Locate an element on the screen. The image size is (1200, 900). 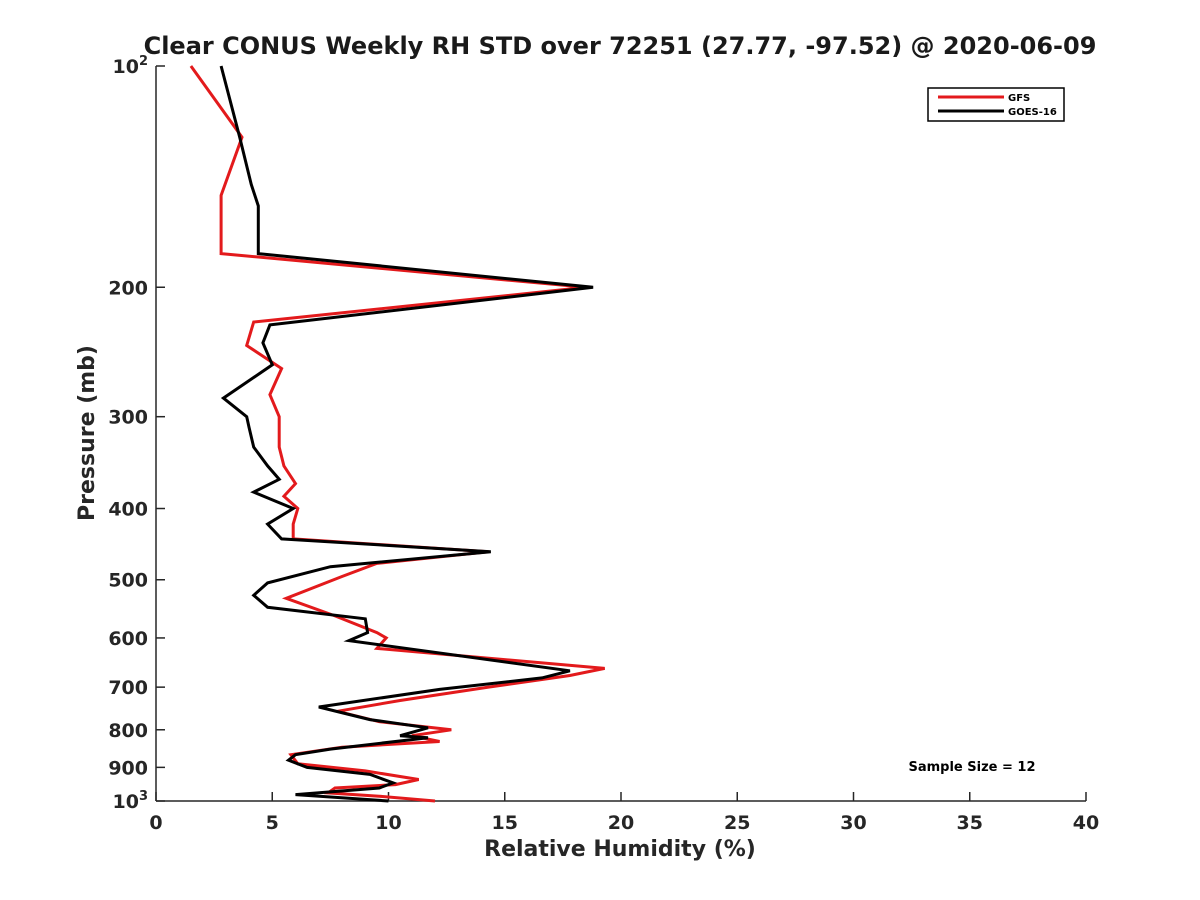
x-tick-label: 20 is located at coordinates (621, 823).